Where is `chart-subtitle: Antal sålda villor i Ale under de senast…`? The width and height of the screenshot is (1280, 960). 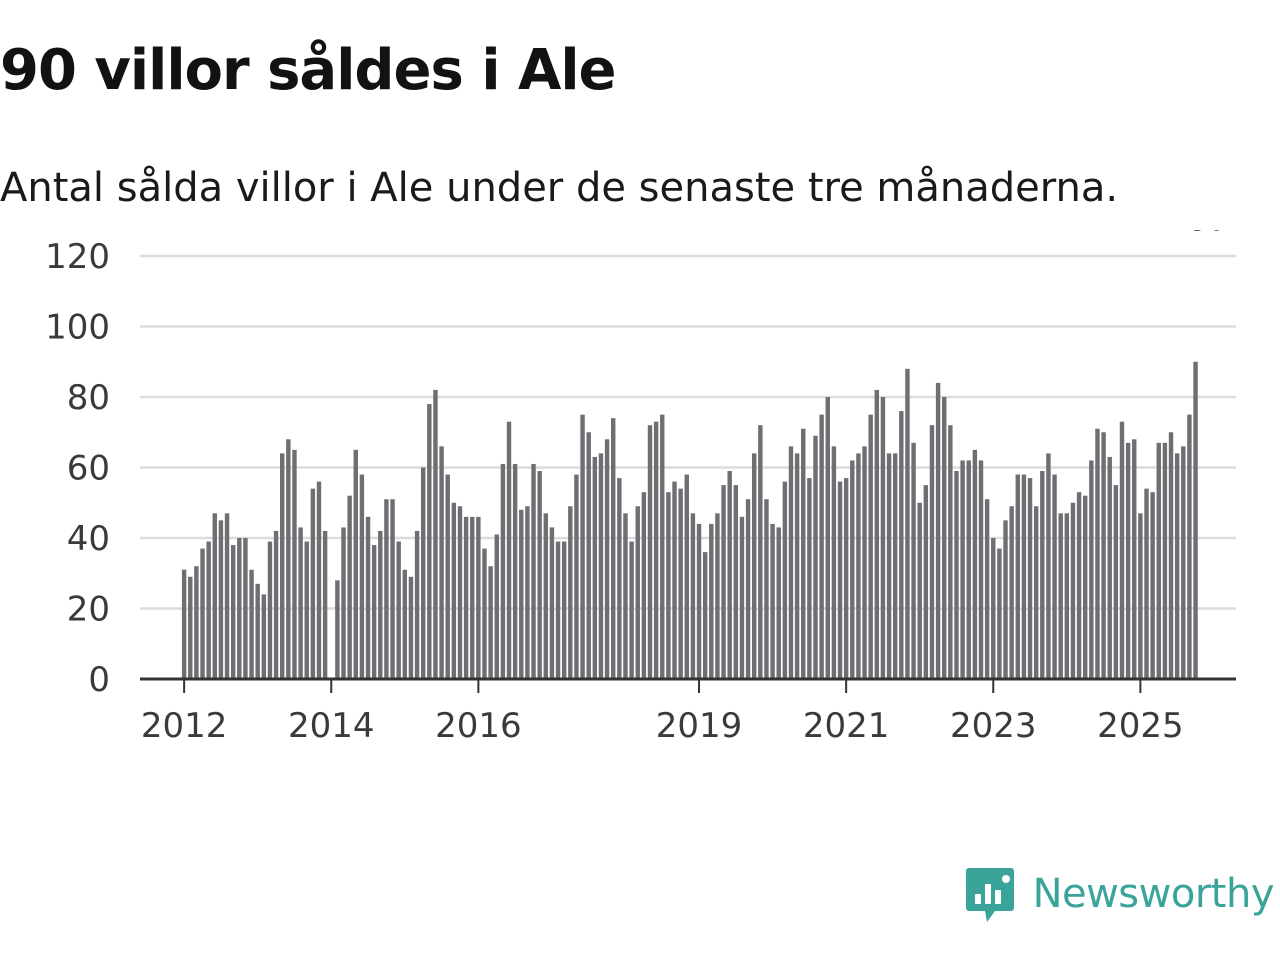 chart-subtitle: Antal sålda villor i Ale under de senast… is located at coordinates (559, 188).